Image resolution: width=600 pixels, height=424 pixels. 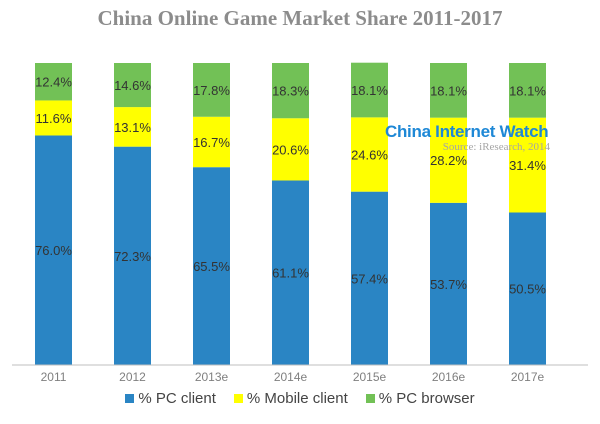 I want to click on bar-pc-browser-2012, so click(x=132, y=85).